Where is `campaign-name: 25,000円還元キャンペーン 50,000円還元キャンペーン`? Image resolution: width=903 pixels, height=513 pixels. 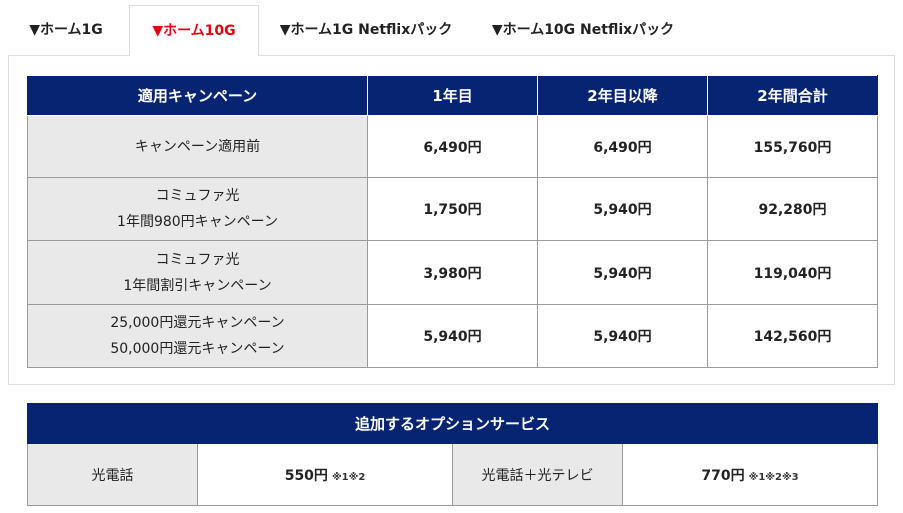 campaign-name: 25,000円還元キャンペーン 50,000円還元キャンペーン is located at coordinates (197, 336).